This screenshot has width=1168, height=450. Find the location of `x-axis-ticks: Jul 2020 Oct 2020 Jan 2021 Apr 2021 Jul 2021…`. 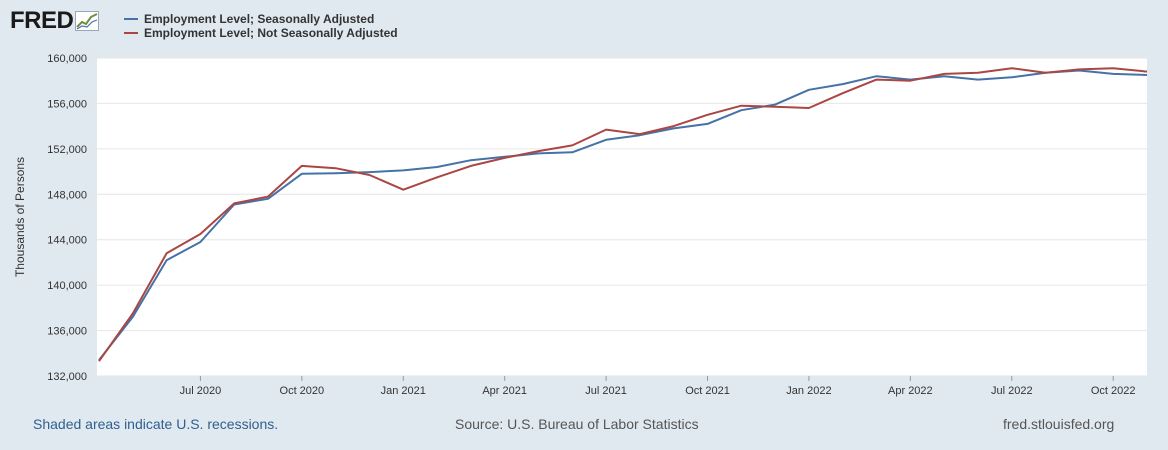

x-axis-ticks: Jul 2020 Oct 2020 Jan 2021 Apr 2021 Jul 2021… is located at coordinates (658, 386).